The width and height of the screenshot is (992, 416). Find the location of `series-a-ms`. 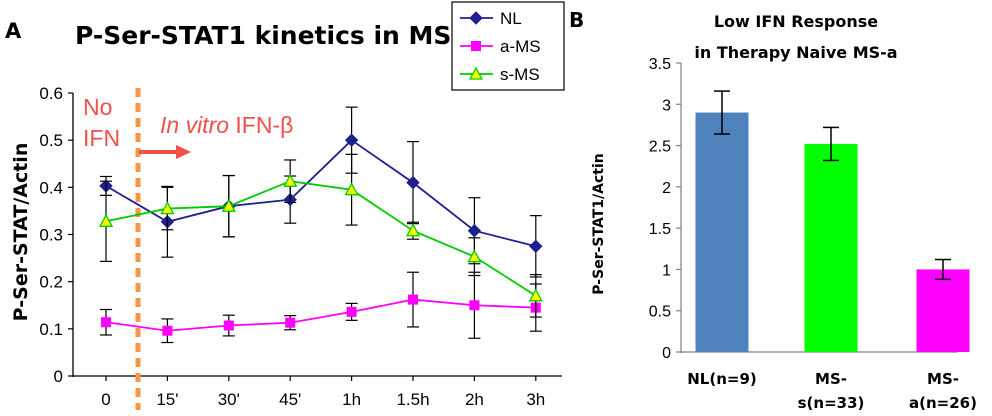

series-a-ms is located at coordinates (321, 307).